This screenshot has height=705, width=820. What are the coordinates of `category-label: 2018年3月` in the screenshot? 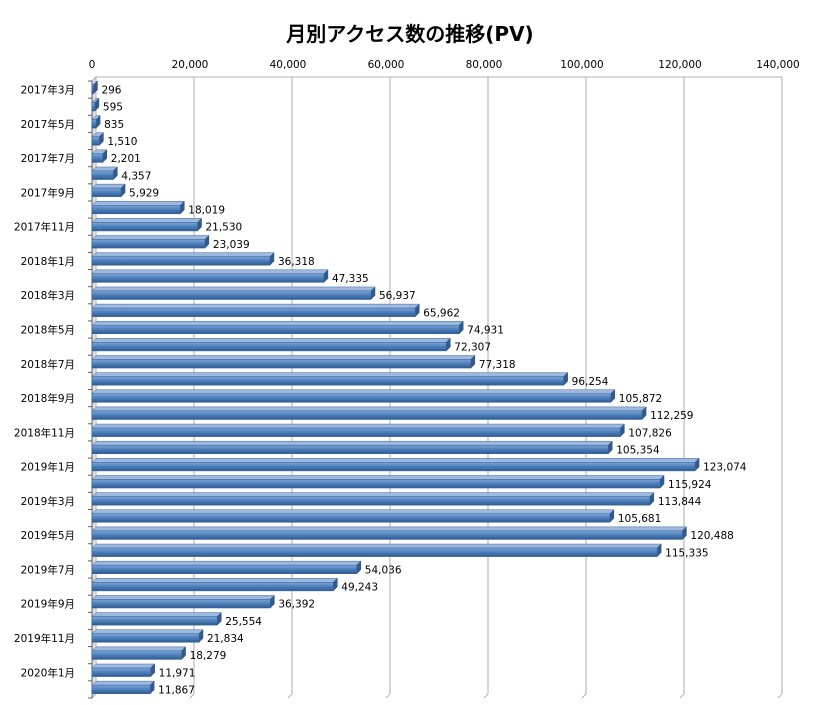 It's located at (48, 295).